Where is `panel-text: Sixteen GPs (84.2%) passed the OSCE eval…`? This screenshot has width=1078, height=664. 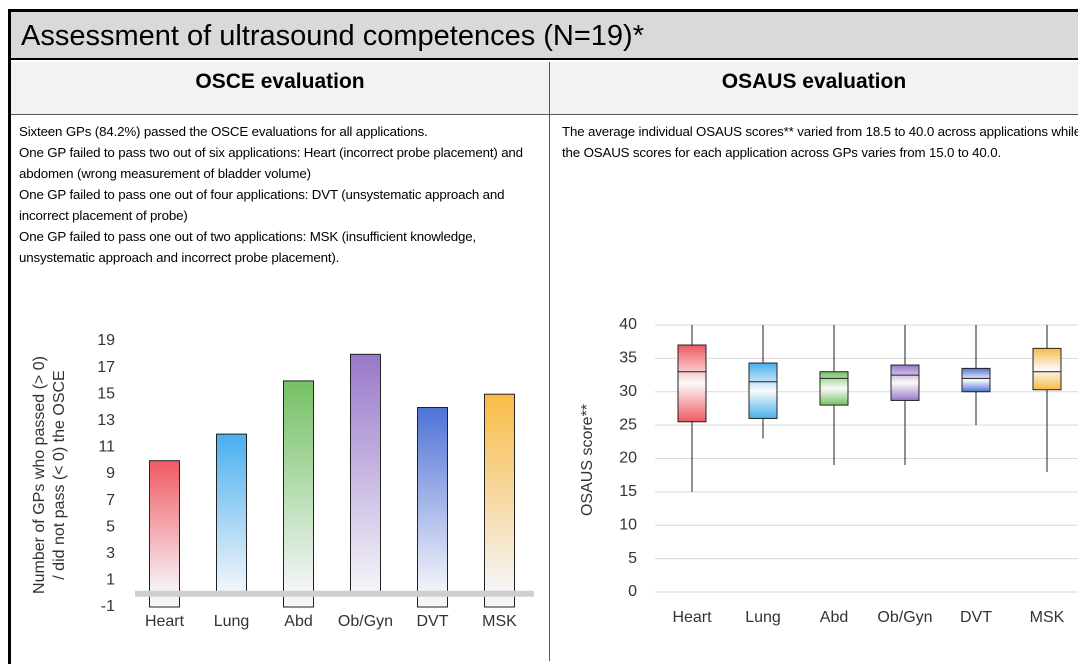
panel-text: Sixteen GPs (84.2%) passed the OSCE eval… is located at coordinates (282, 194).